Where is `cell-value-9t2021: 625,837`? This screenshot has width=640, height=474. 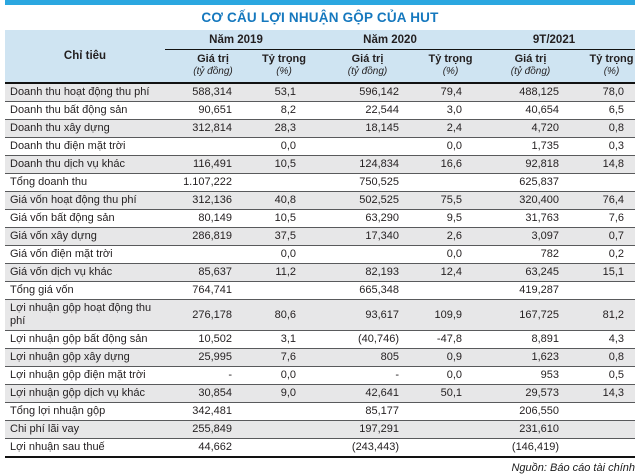
cell-value-9t2021: 625,837 is located at coordinates (521, 182).